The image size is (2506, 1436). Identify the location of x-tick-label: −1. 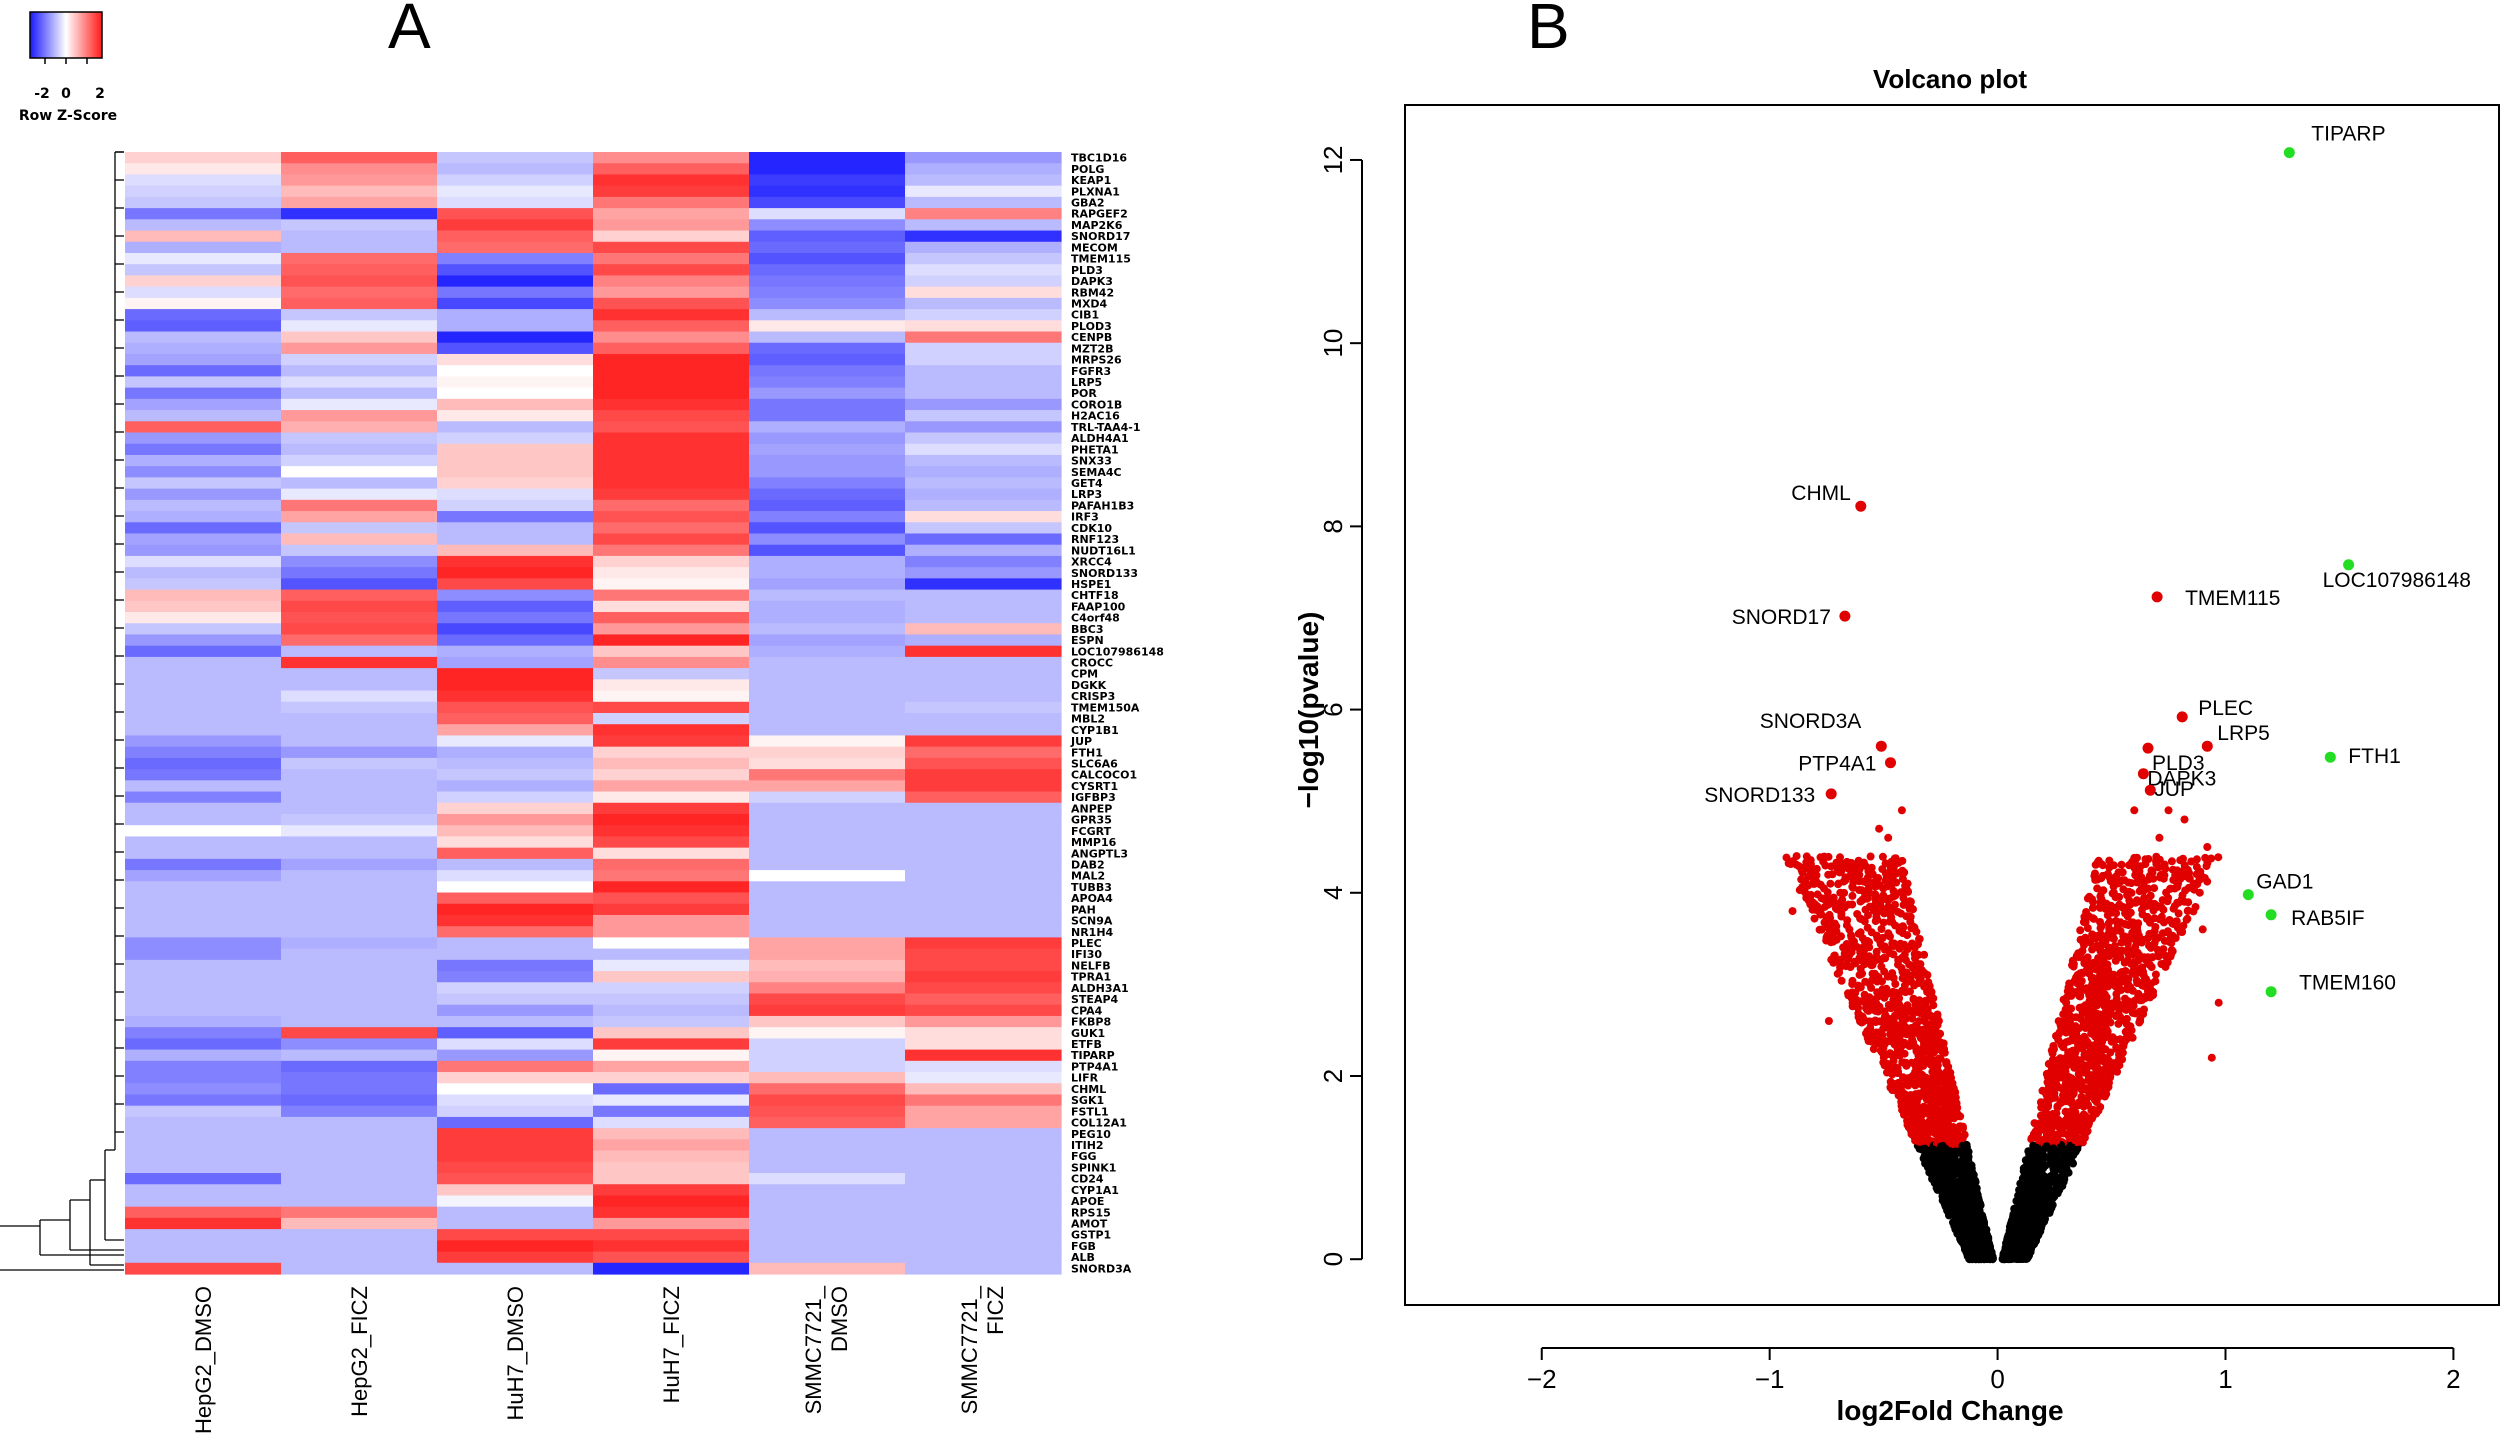
(1770, 1379).